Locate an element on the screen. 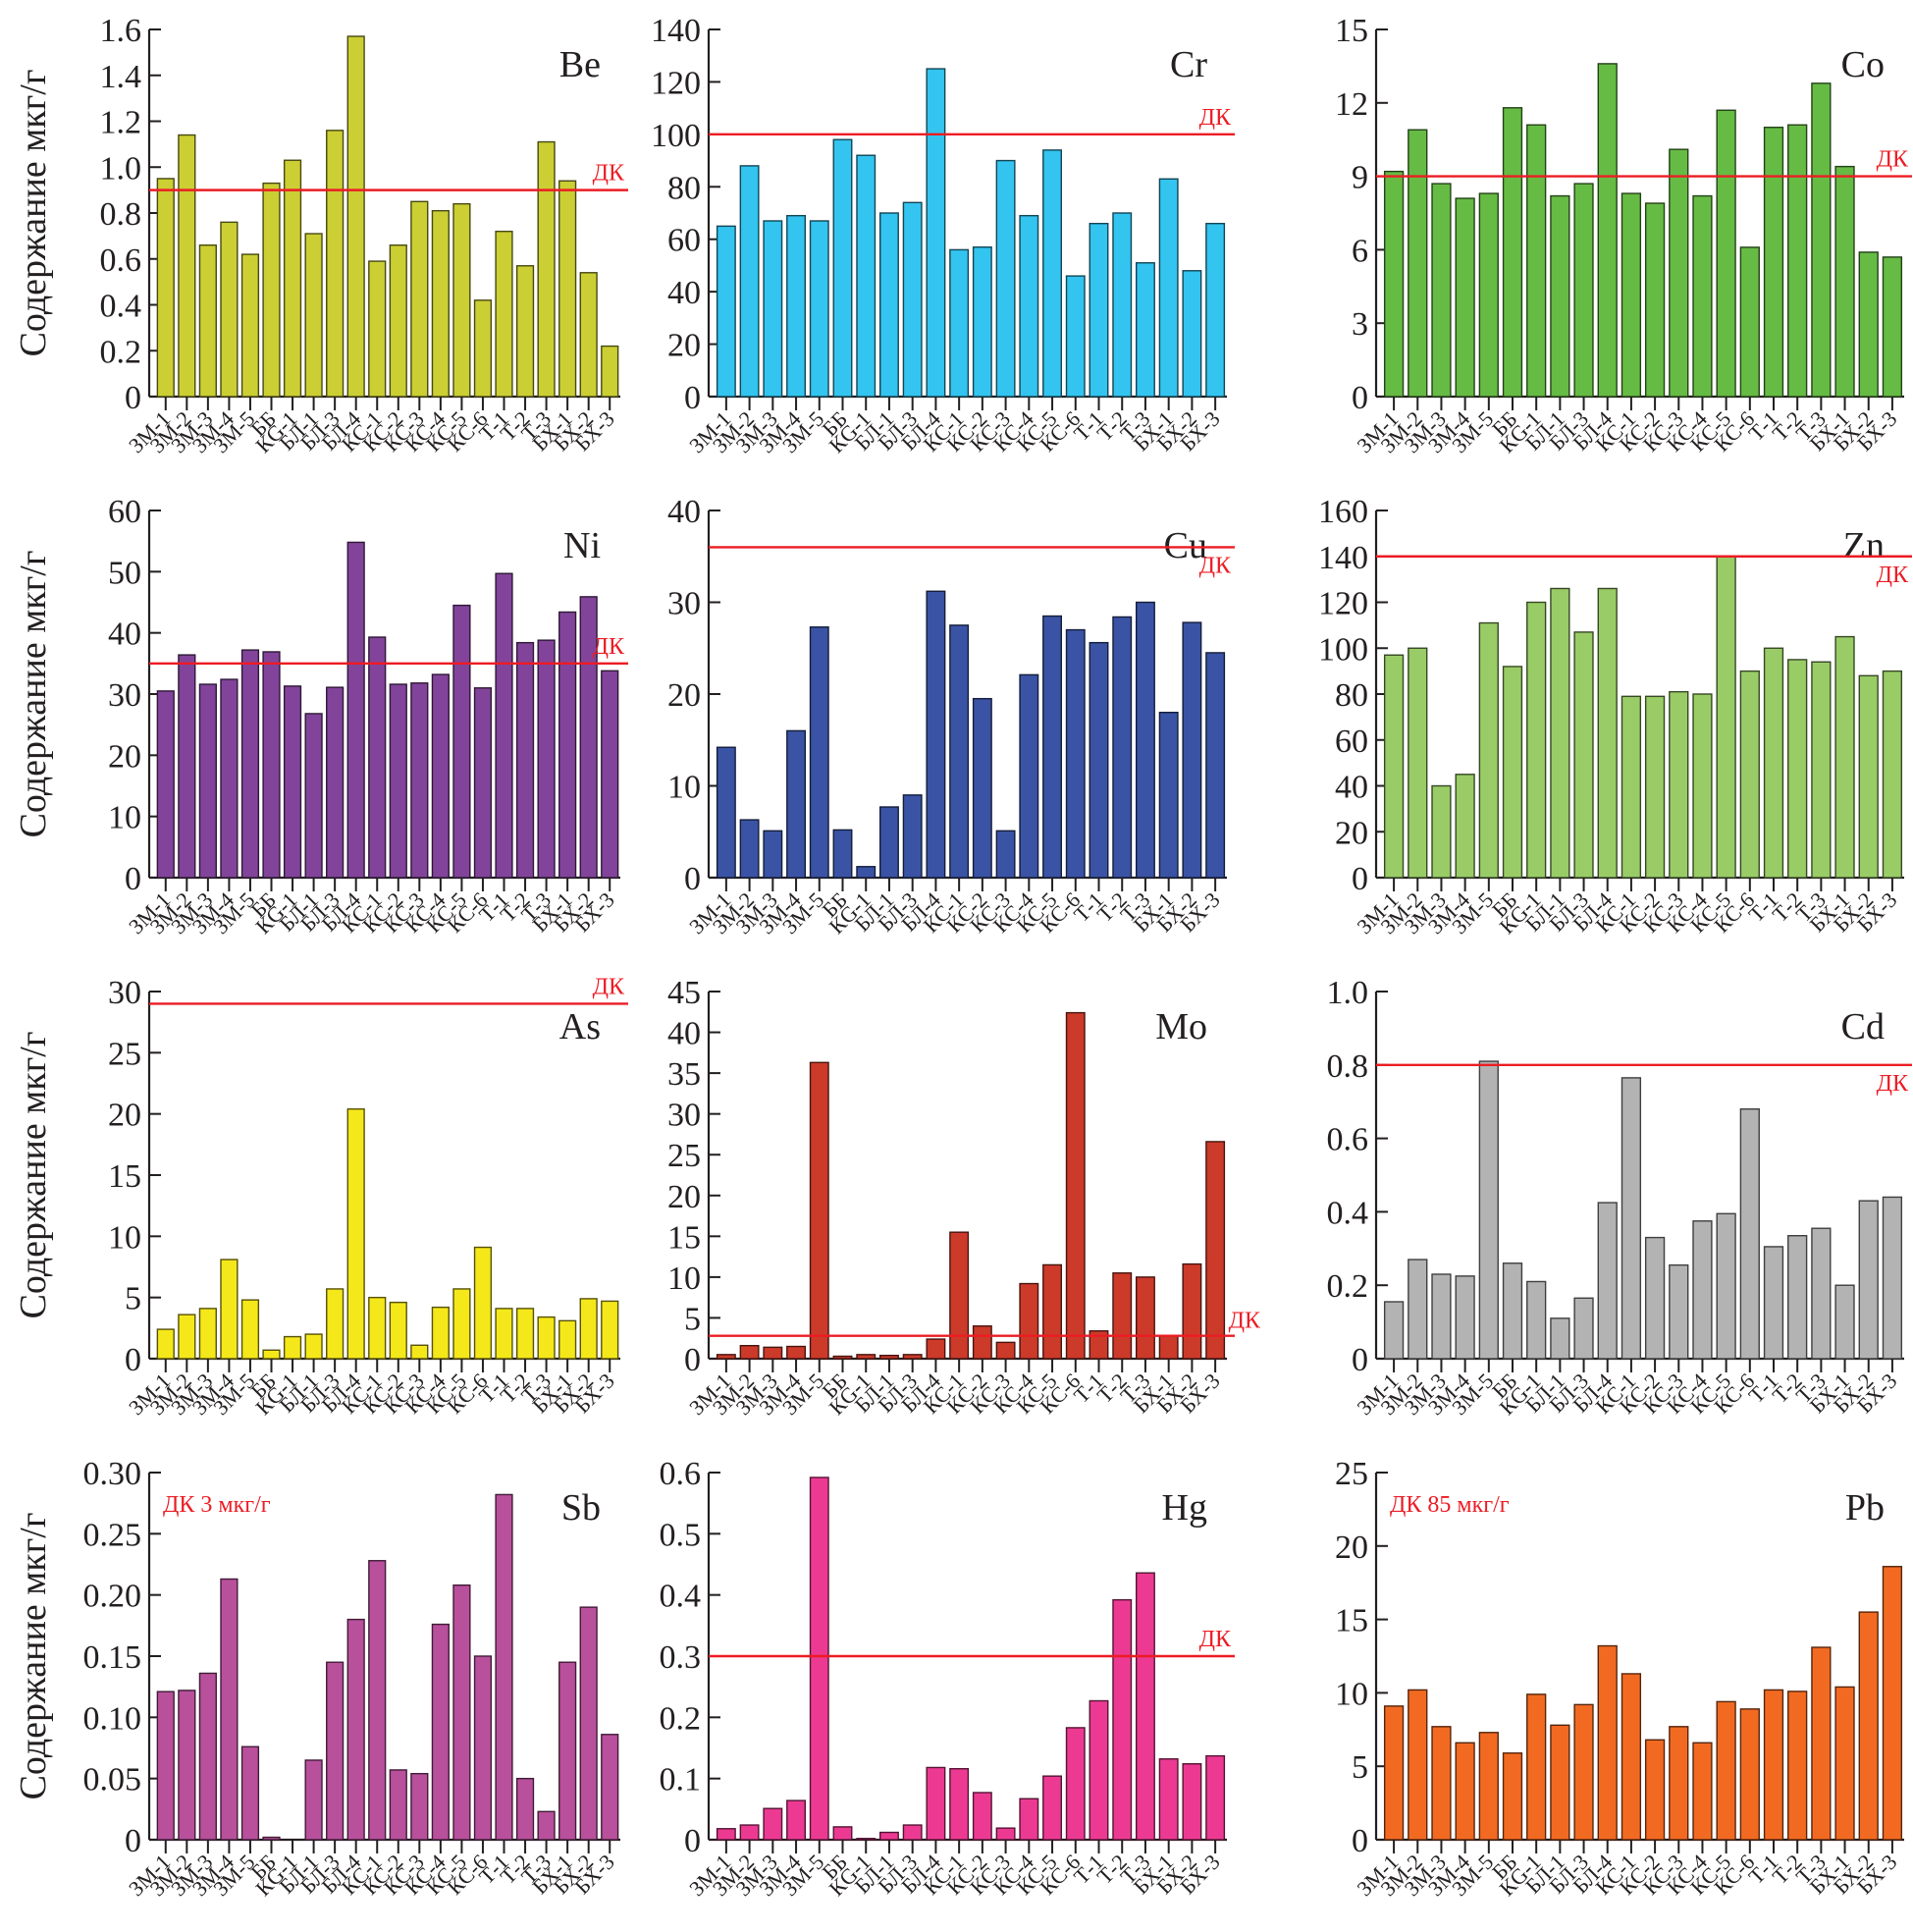 This screenshot has height=1932, width=1913. limit-annotation: ДК 85 мкг/г is located at coordinates (1450, 1505).